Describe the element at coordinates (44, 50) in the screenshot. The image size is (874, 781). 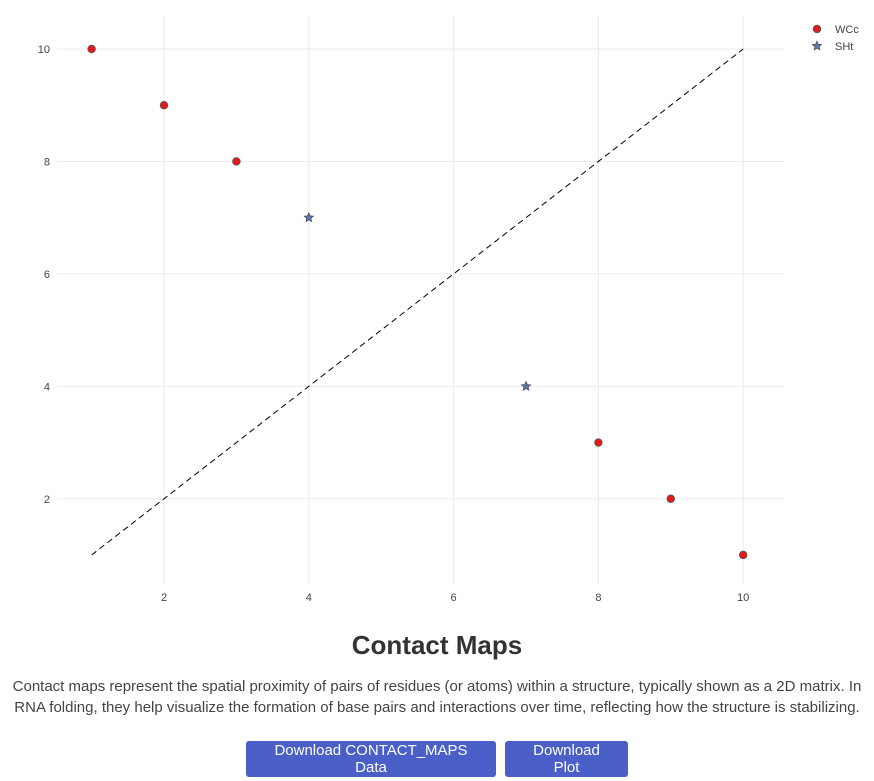
I see `y-tick-label: 10` at that location.